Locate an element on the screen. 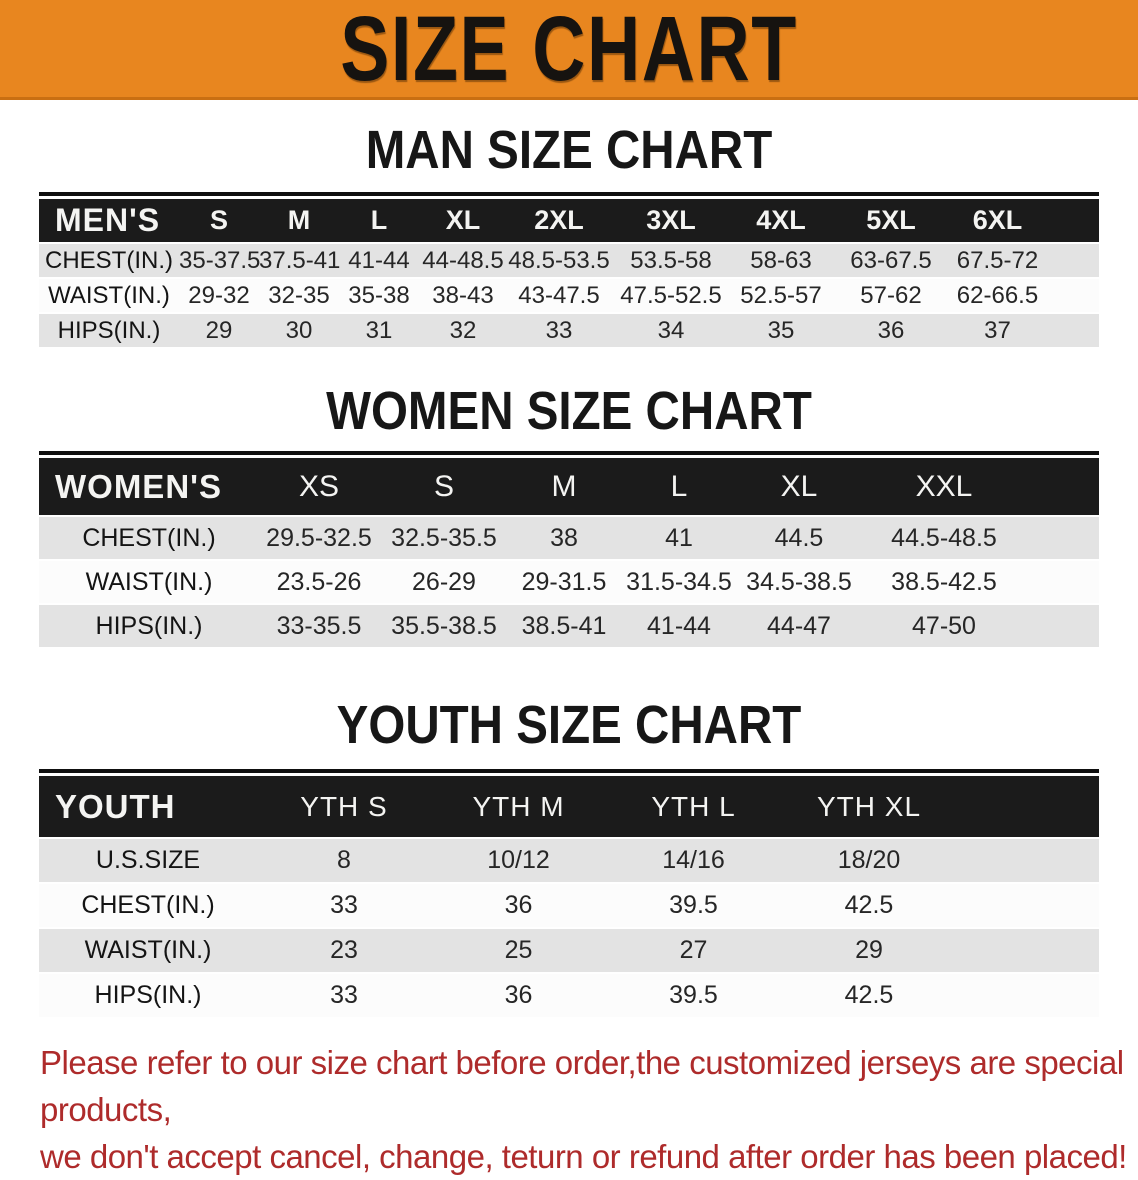  size-value-cell: 38.5-41 is located at coordinates (564, 626).